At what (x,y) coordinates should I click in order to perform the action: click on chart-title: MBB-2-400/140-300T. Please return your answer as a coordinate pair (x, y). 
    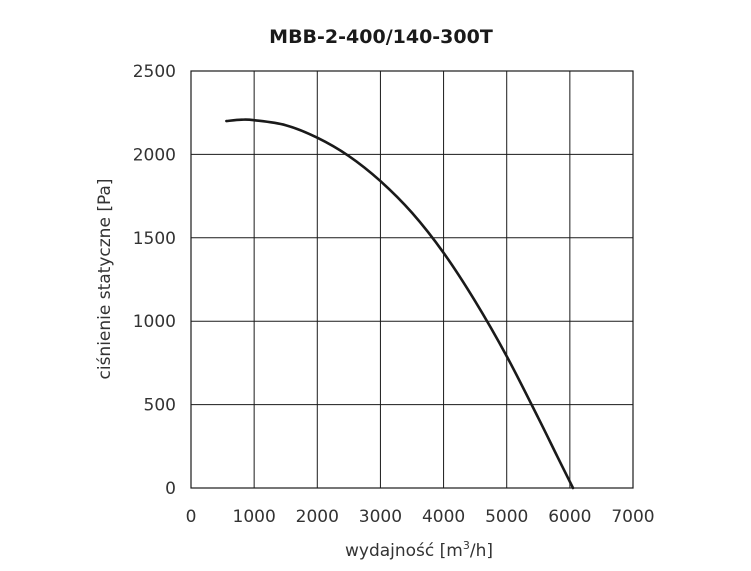
    Looking at the image, I should click on (381, 37).